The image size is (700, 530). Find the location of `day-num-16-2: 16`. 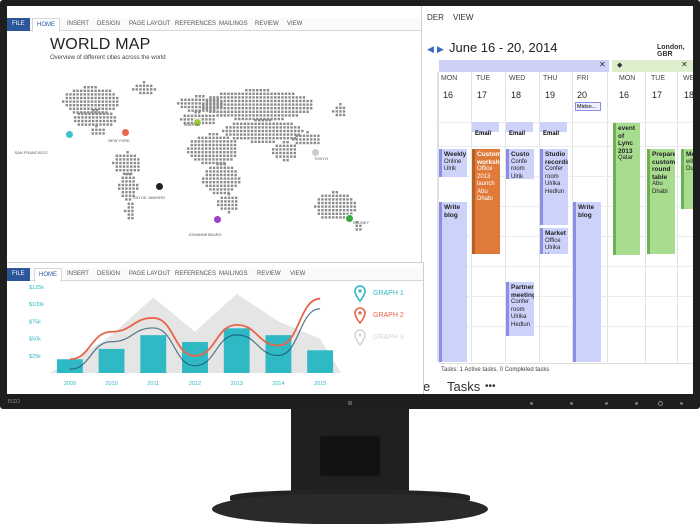

day-num-16-2: 16 is located at coordinates (624, 95).